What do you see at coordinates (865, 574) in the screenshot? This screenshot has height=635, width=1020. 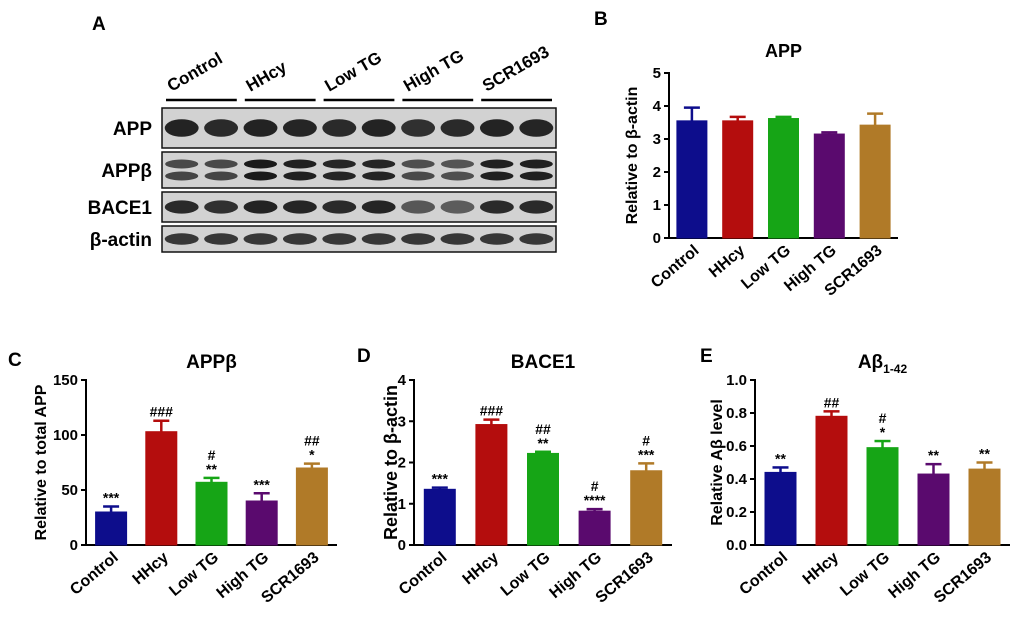 I see `x-tick-label: Low TG` at bounding box center [865, 574].